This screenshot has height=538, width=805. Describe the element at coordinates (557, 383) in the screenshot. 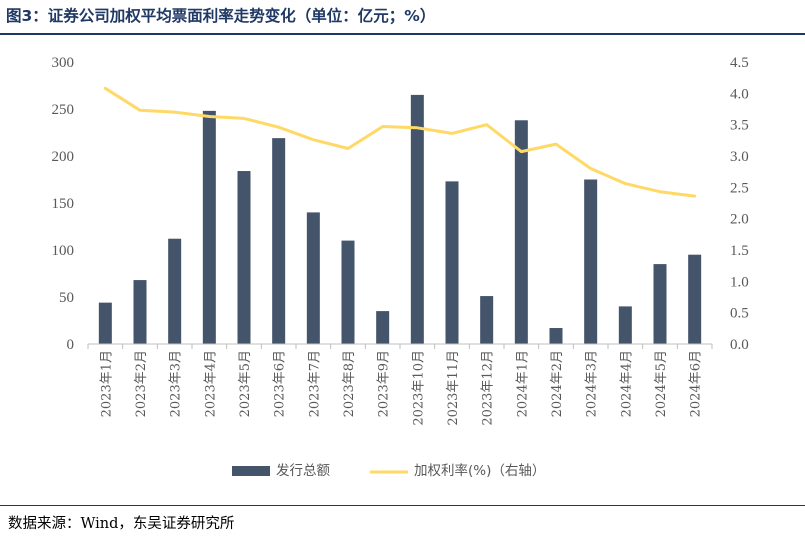

I see `x-tick-label: 2024年2月` at that location.